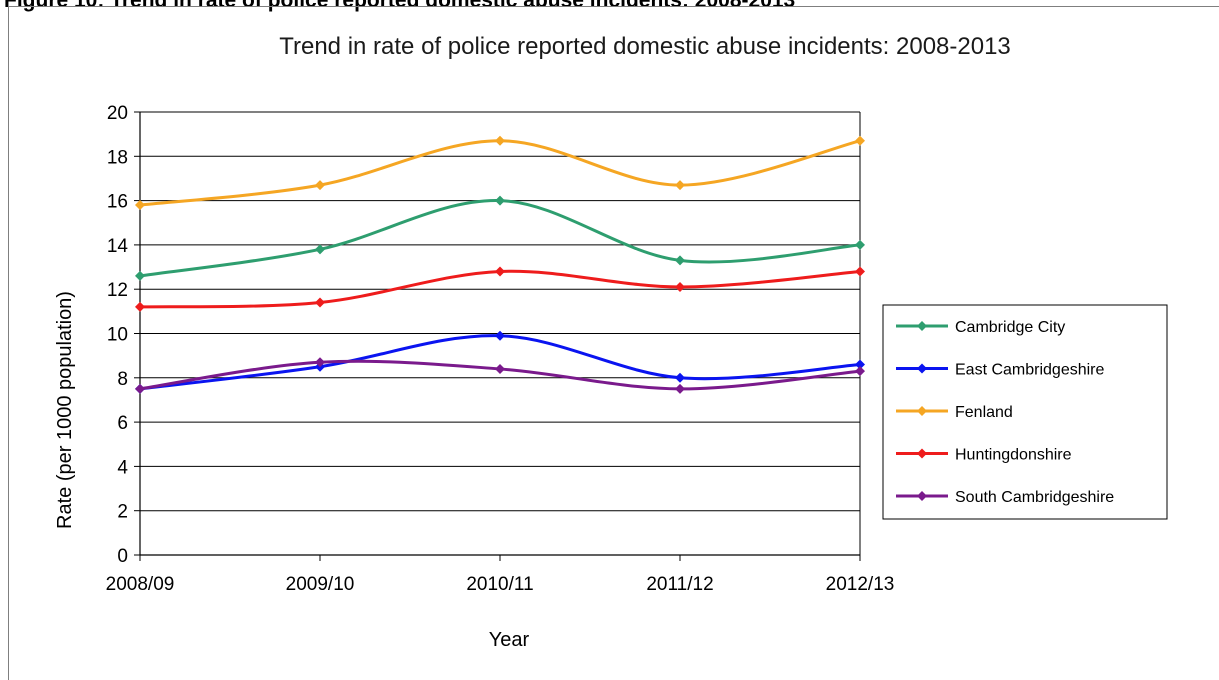 The height and width of the screenshot is (680, 1219). What do you see at coordinates (984, 412) in the screenshot?
I see `legend-label: Fenland` at bounding box center [984, 412].